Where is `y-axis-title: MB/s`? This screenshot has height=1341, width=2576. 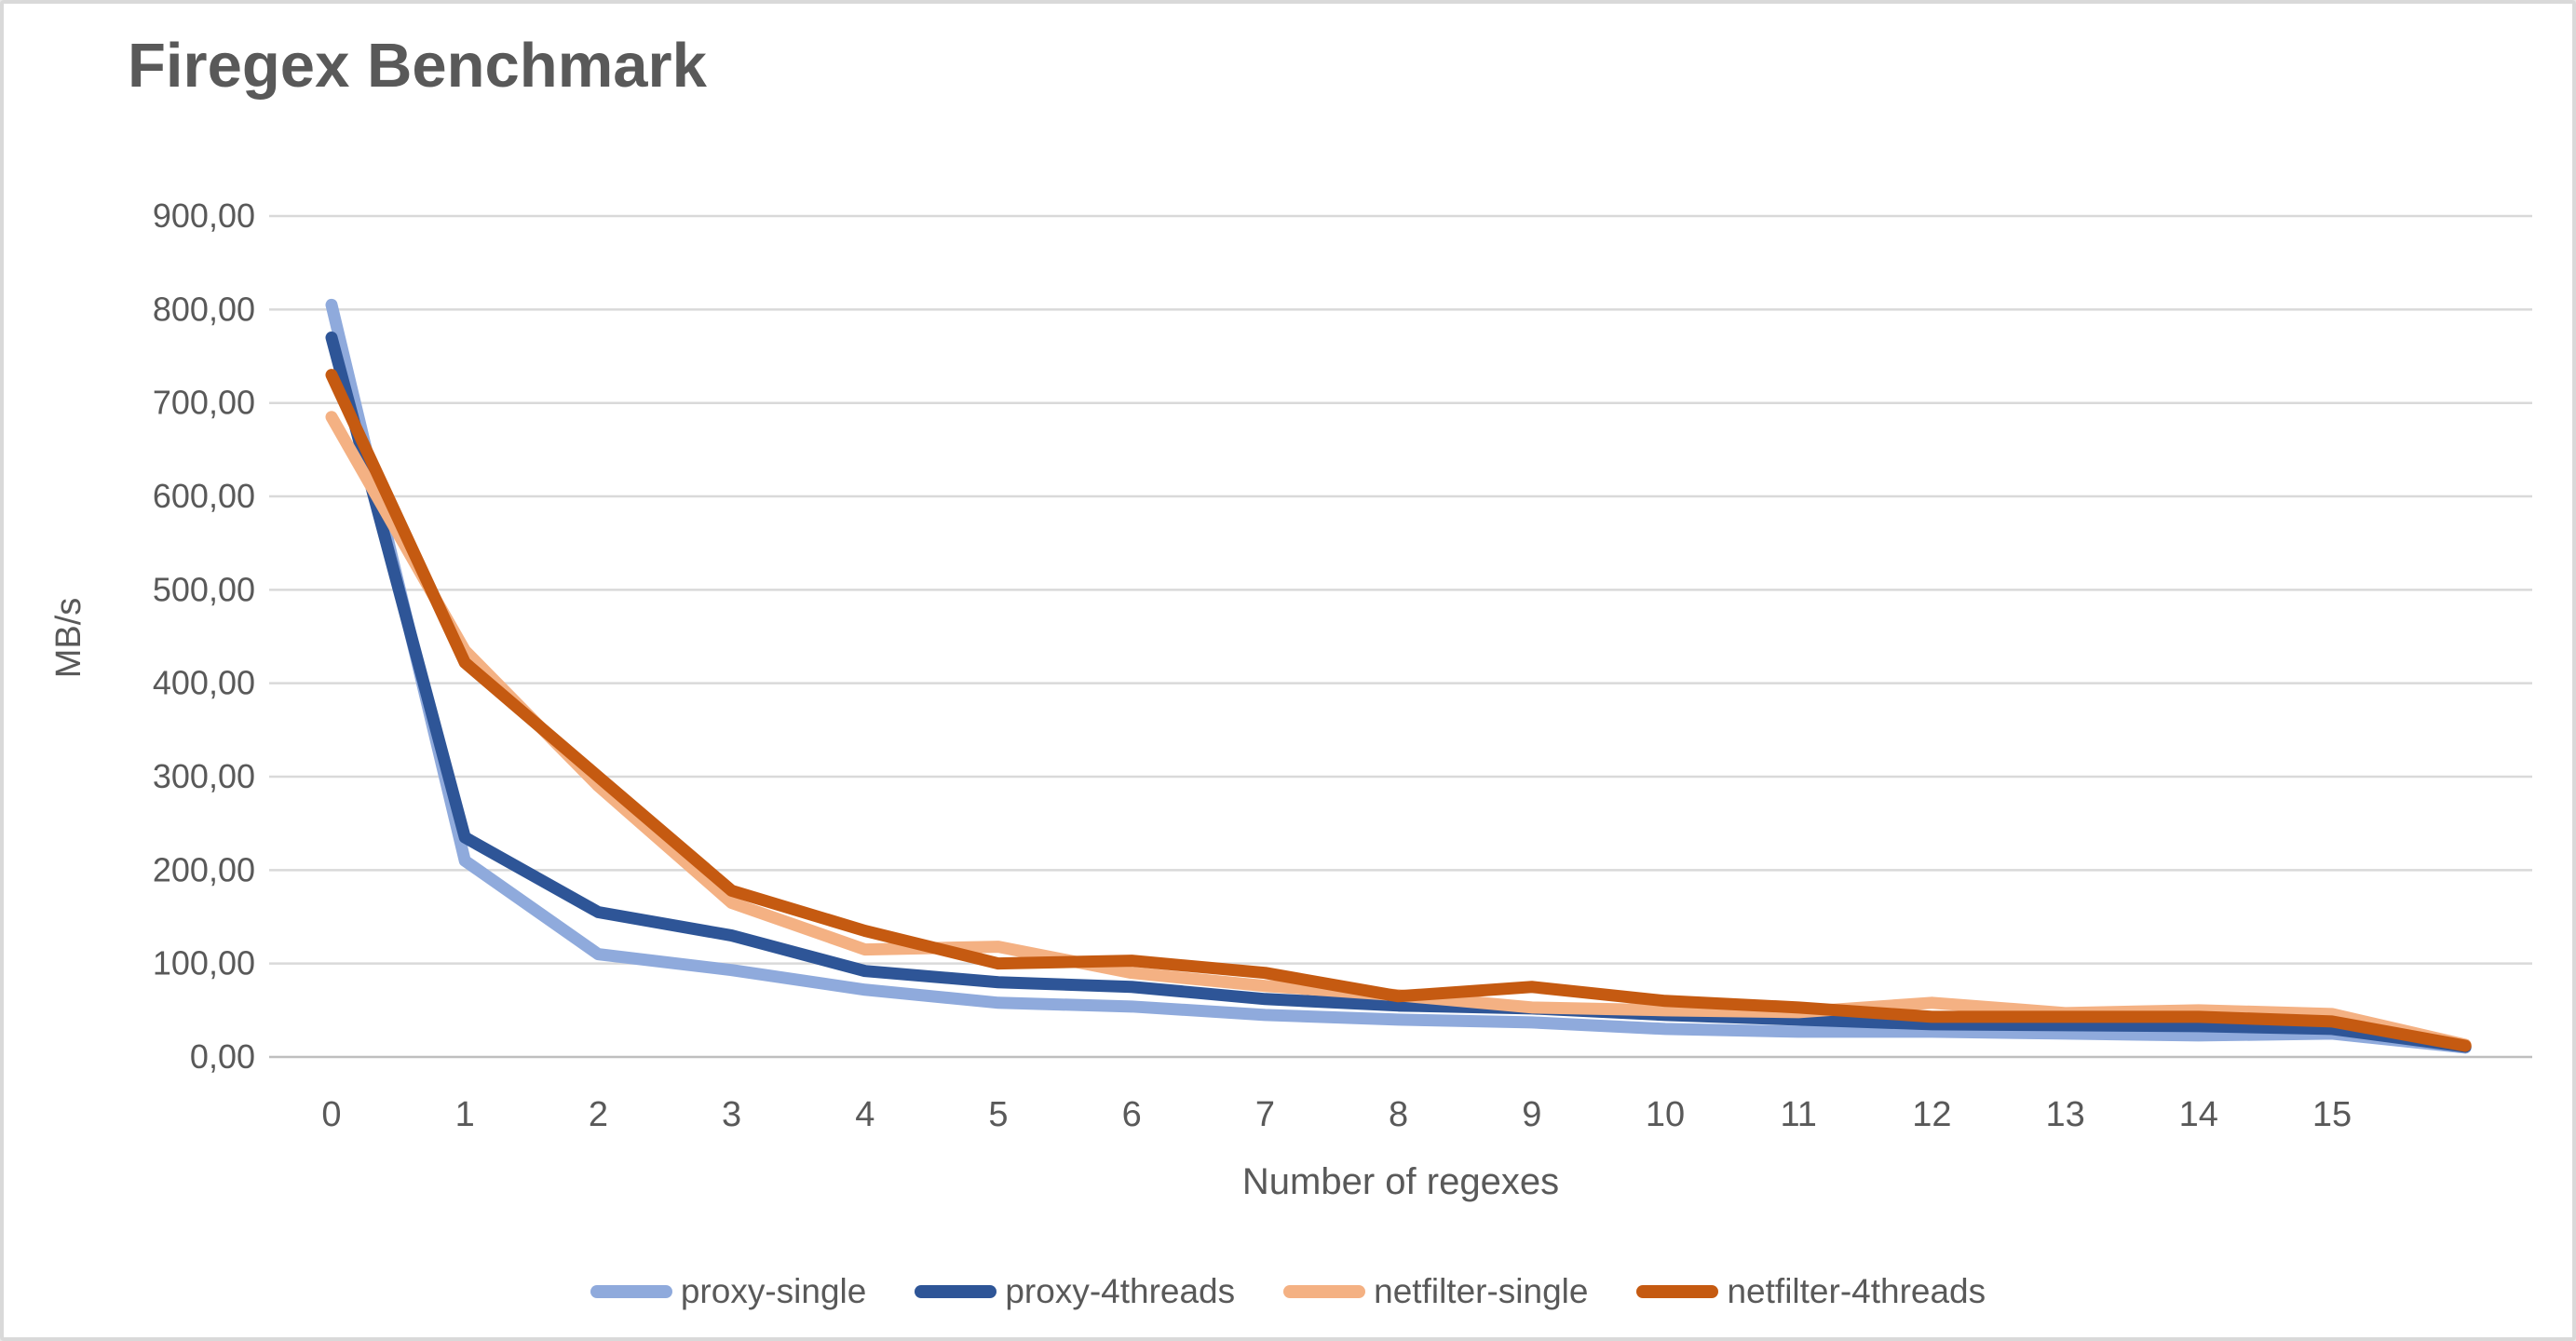
y-axis-title: MB/s is located at coordinates (68, 639).